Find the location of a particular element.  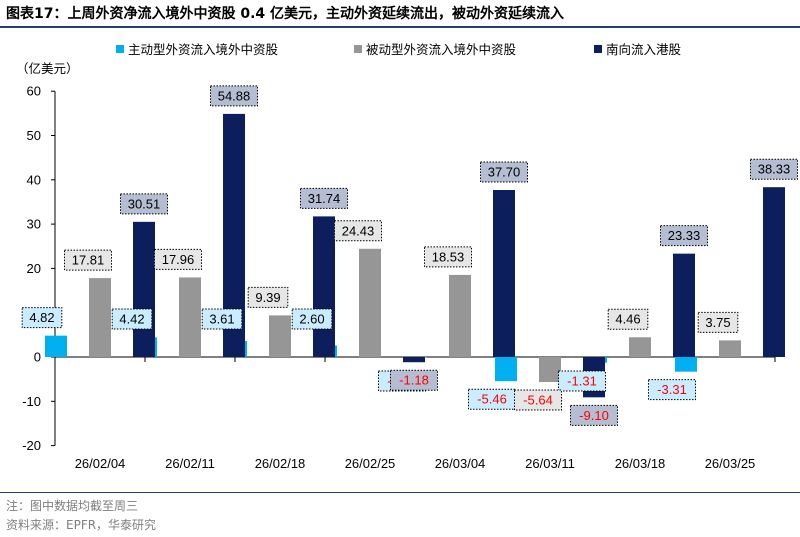

data-label-value: 23.33 is located at coordinates (684, 235).